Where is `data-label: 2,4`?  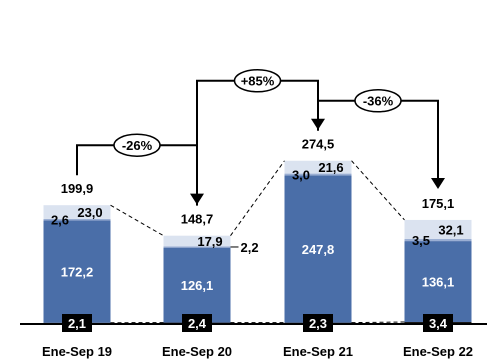
data-label: 2,4 is located at coordinates (197, 323).